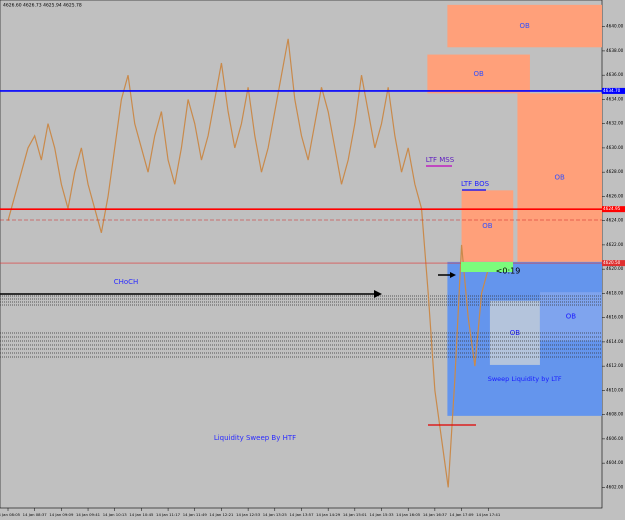 This screenshot has height=520, width=625. I want to click on y-tick-label: 4612.00, so click(615, 365).